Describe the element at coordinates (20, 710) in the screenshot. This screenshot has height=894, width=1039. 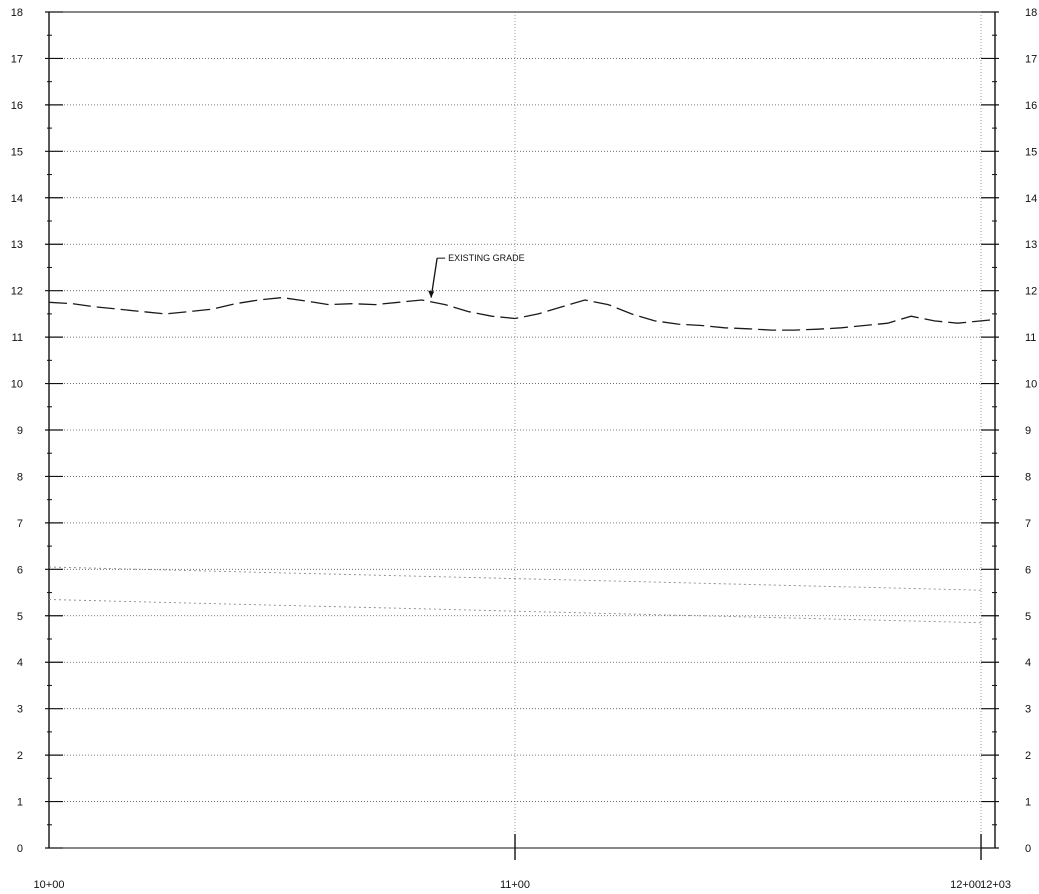
I see `y-tick-label-left-3: 3` at that location.